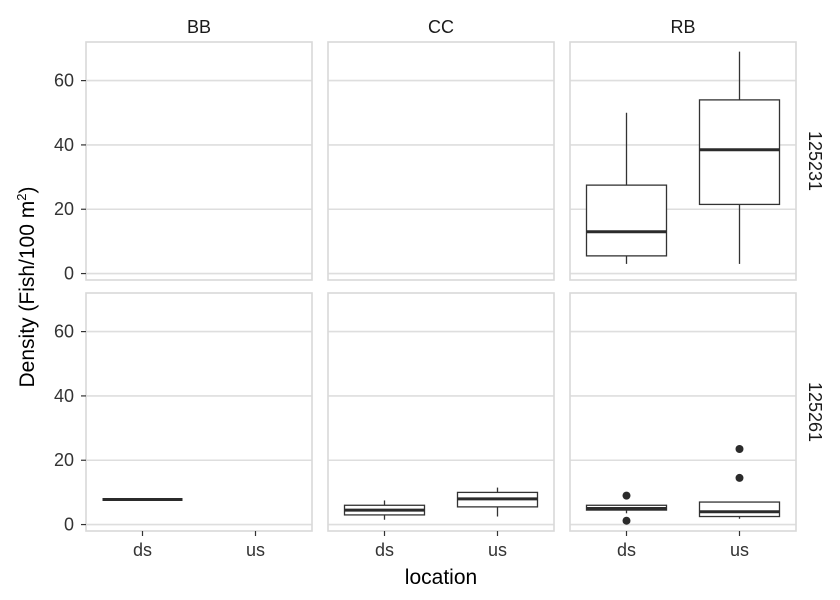  What do you see at coordinates (815, 286) in the screenshot?
I see `row-strip-labels: 125231 125261` at bounding box center [815, 286].